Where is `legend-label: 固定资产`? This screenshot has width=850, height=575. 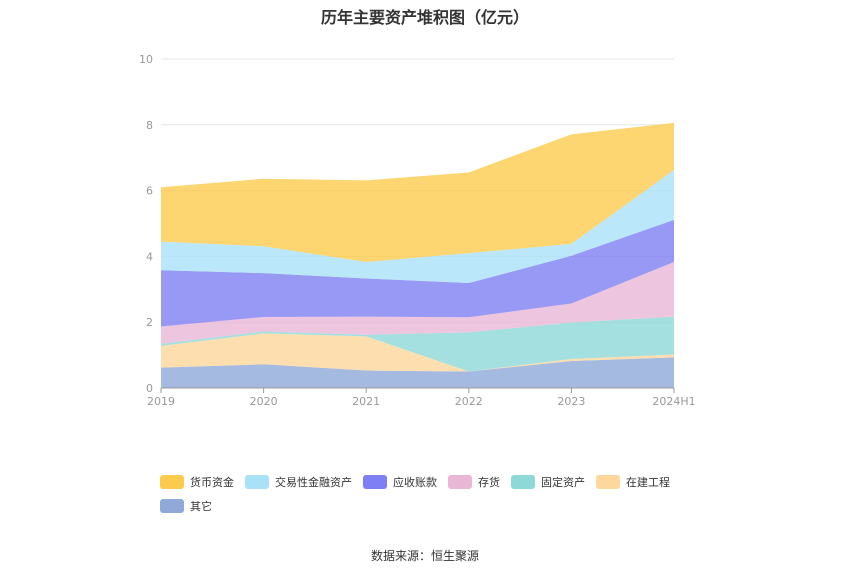 legend-label: 固定资产 is located at coordinates (563, 482).